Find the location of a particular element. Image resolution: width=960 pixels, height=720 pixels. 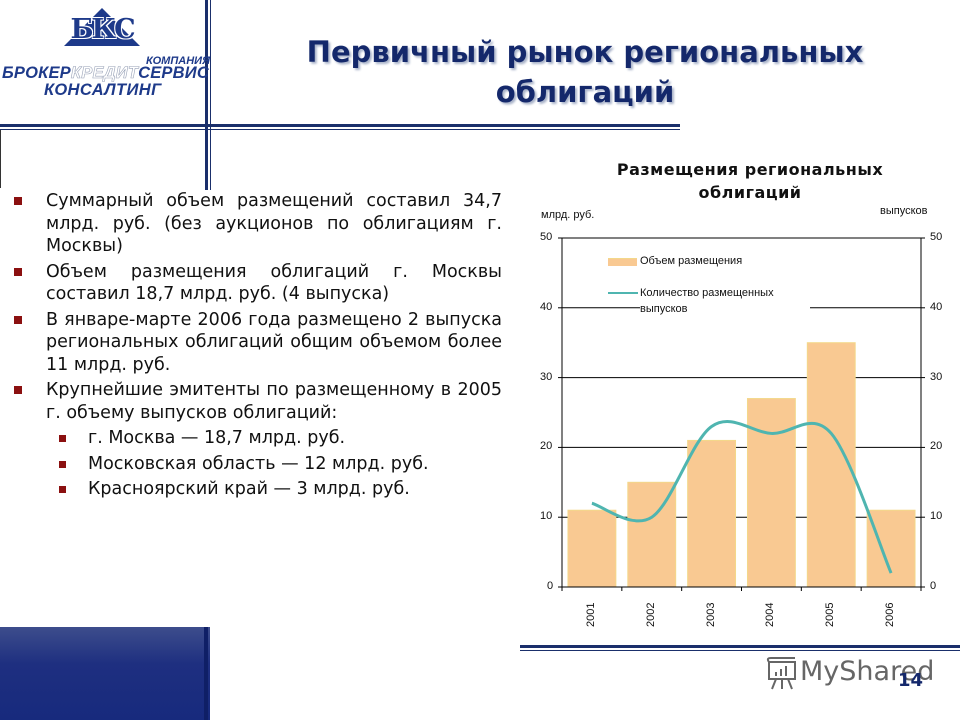

slide-title-line1: Первичный рынок региональных is located at coordinates (585, 52).